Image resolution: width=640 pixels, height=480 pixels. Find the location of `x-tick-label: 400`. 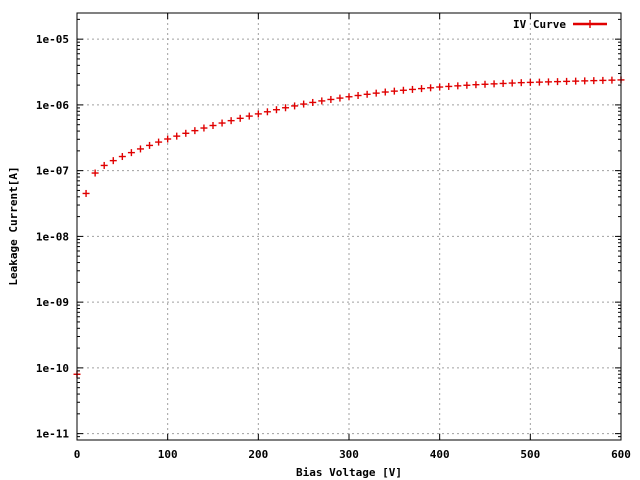

x-tick-label: 400 is located at coordinates (440, 454).